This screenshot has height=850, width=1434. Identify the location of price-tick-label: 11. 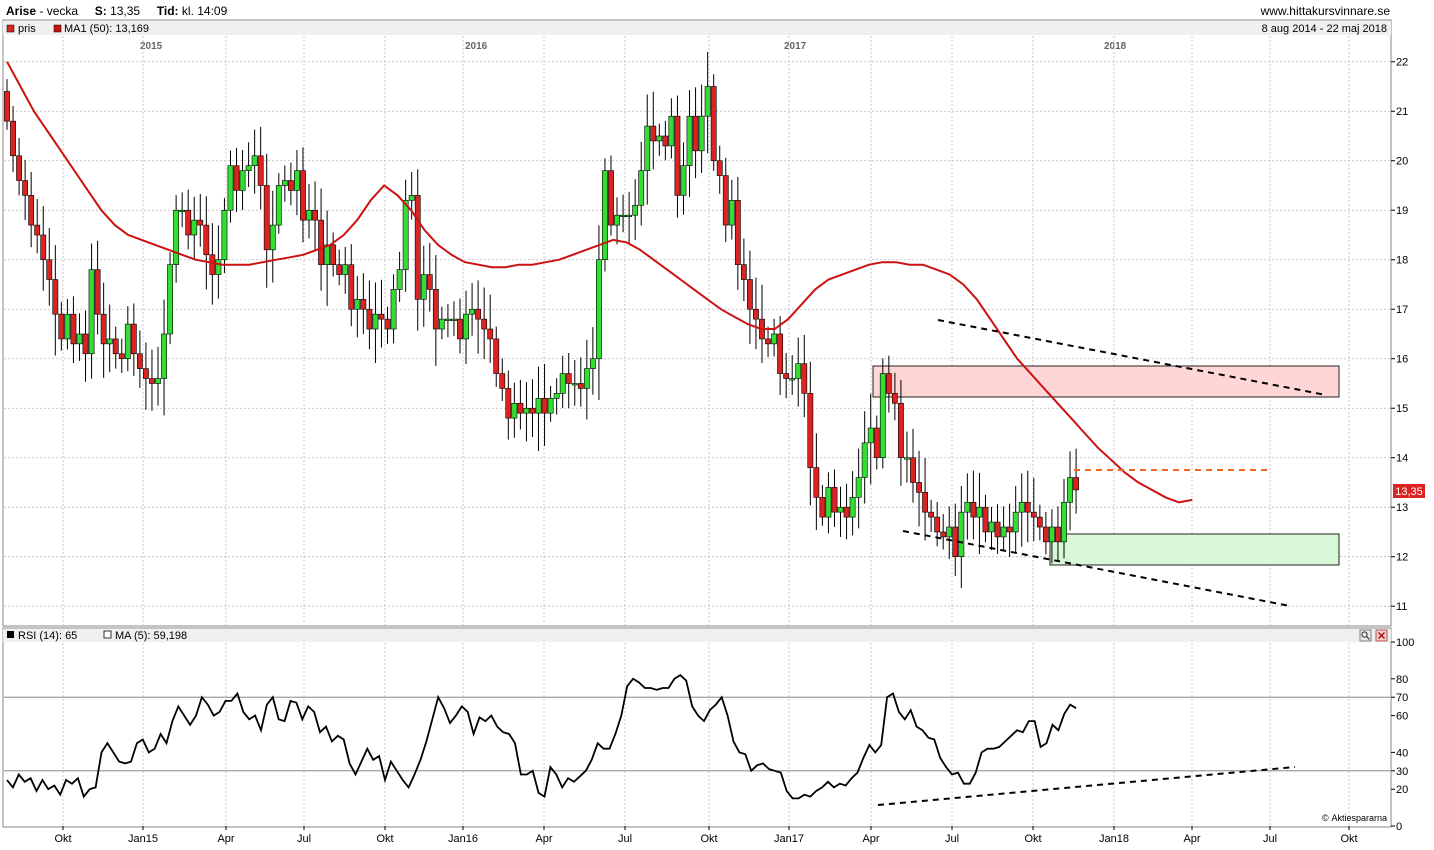
(1401, 607).